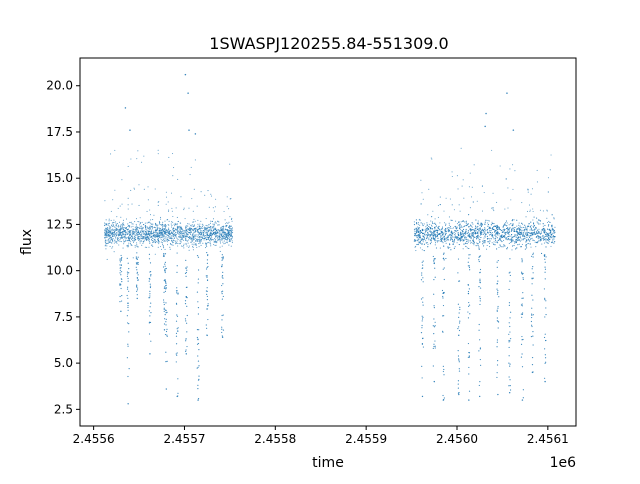 The height and width of the screenshot is (484, 640). I want to click on y-axis-label: flux, so click(27, 242).